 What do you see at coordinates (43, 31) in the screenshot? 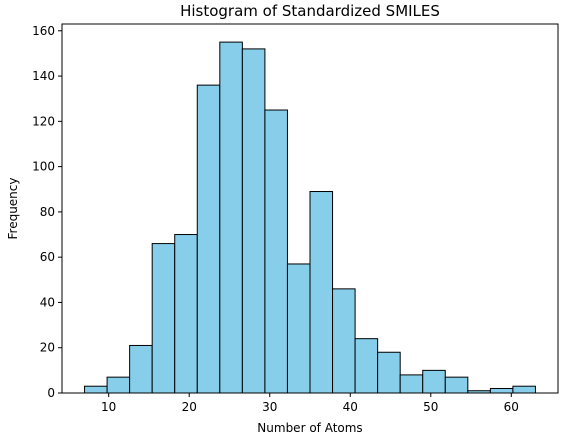
I see `y-tick-label: 160` at bounding box center [43, 31].